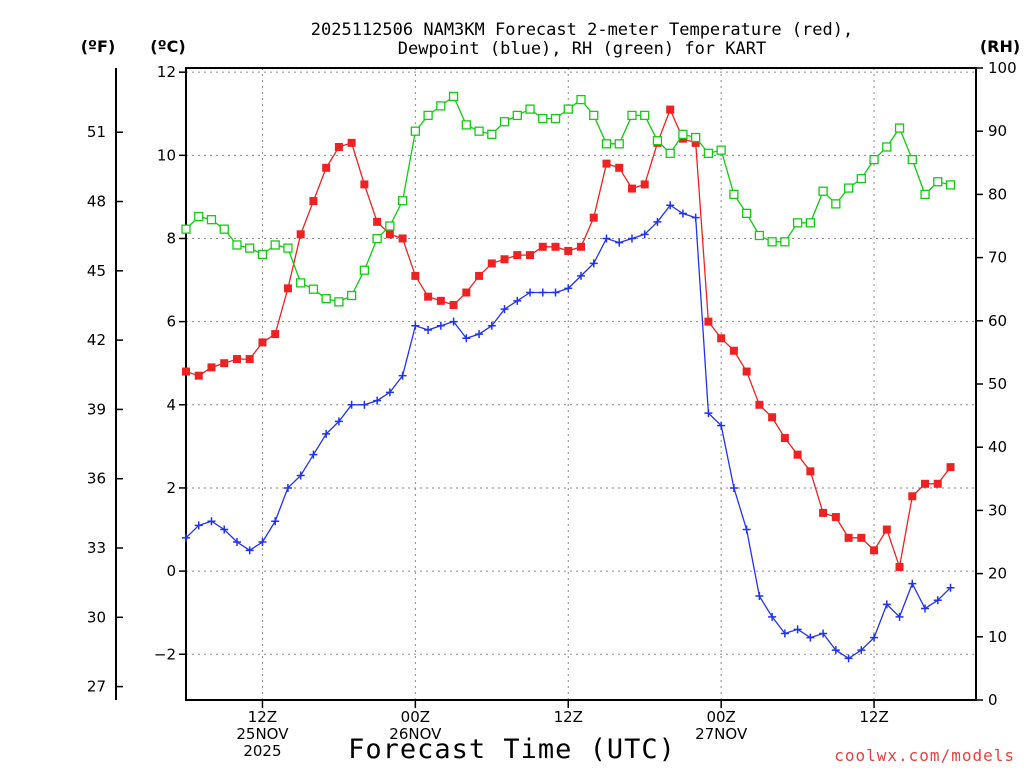  What do you see at coordinates (997, 194) in the screenshot?
I see `rh-tick-label: 80` at bounding box center [997, 194].